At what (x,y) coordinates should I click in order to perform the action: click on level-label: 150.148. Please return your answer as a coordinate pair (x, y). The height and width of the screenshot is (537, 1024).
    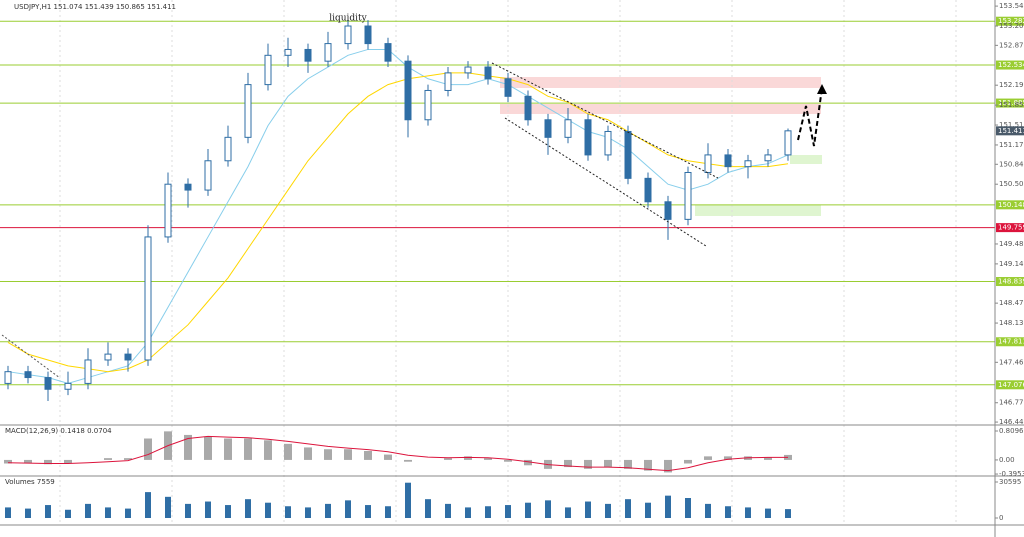
    Looking at the image, I should click on (1011, 205).